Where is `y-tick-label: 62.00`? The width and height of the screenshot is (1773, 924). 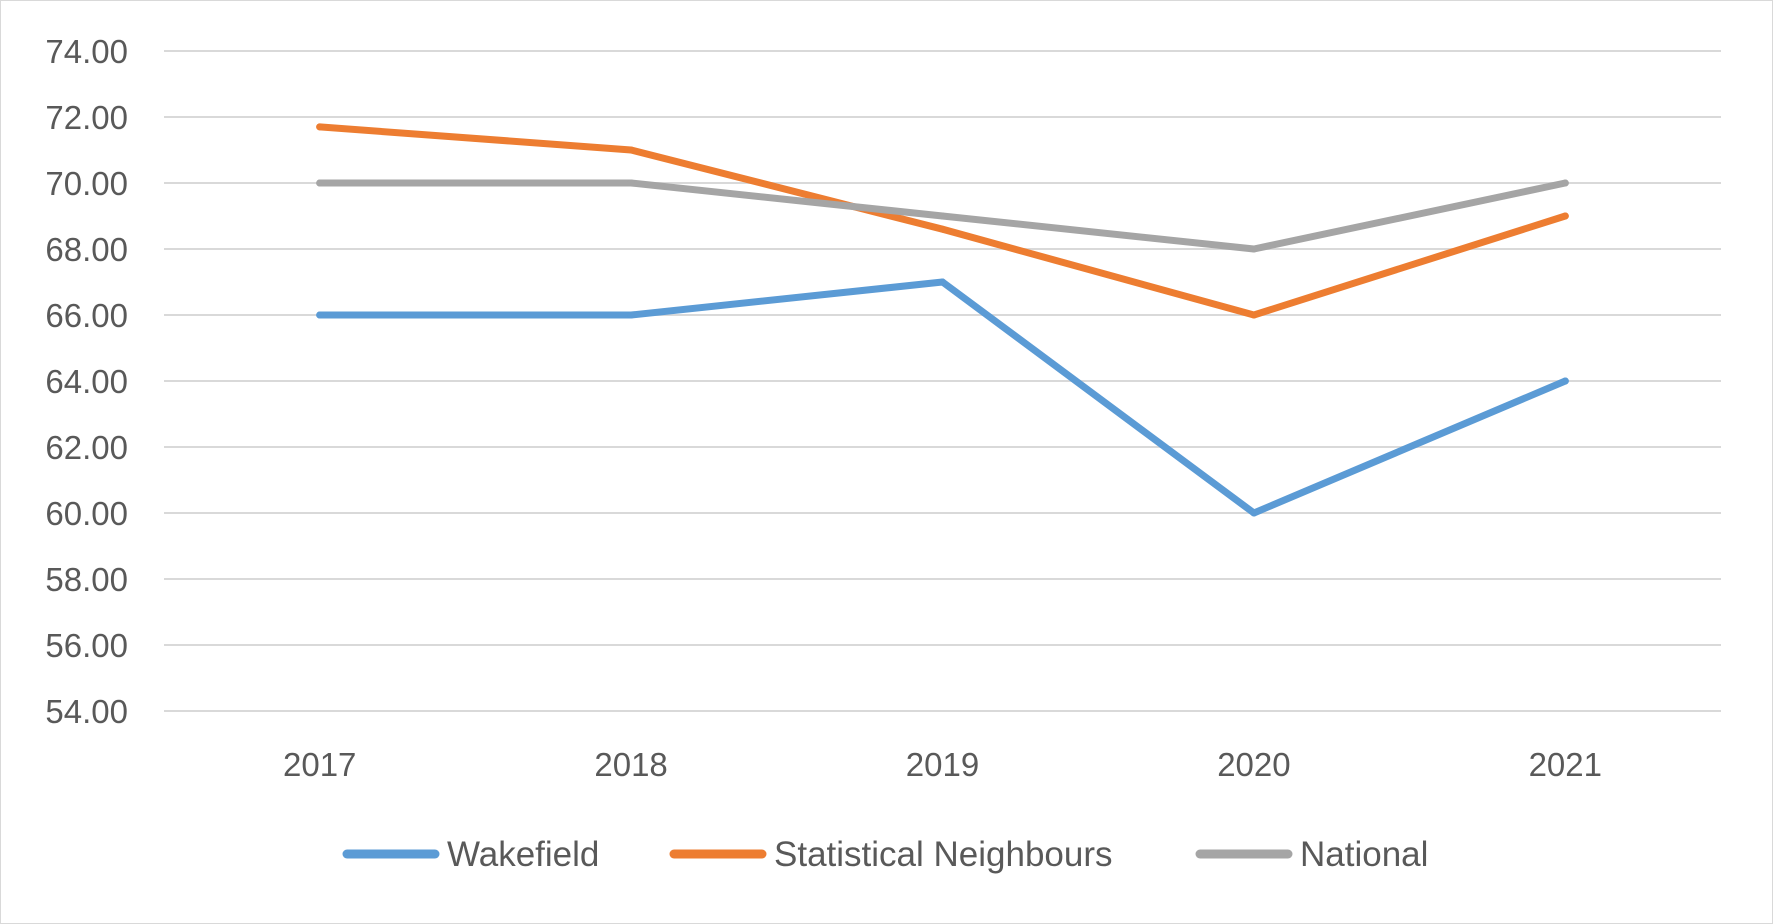
y-tick-label: 62.00 is located at coordinates (86, 447).